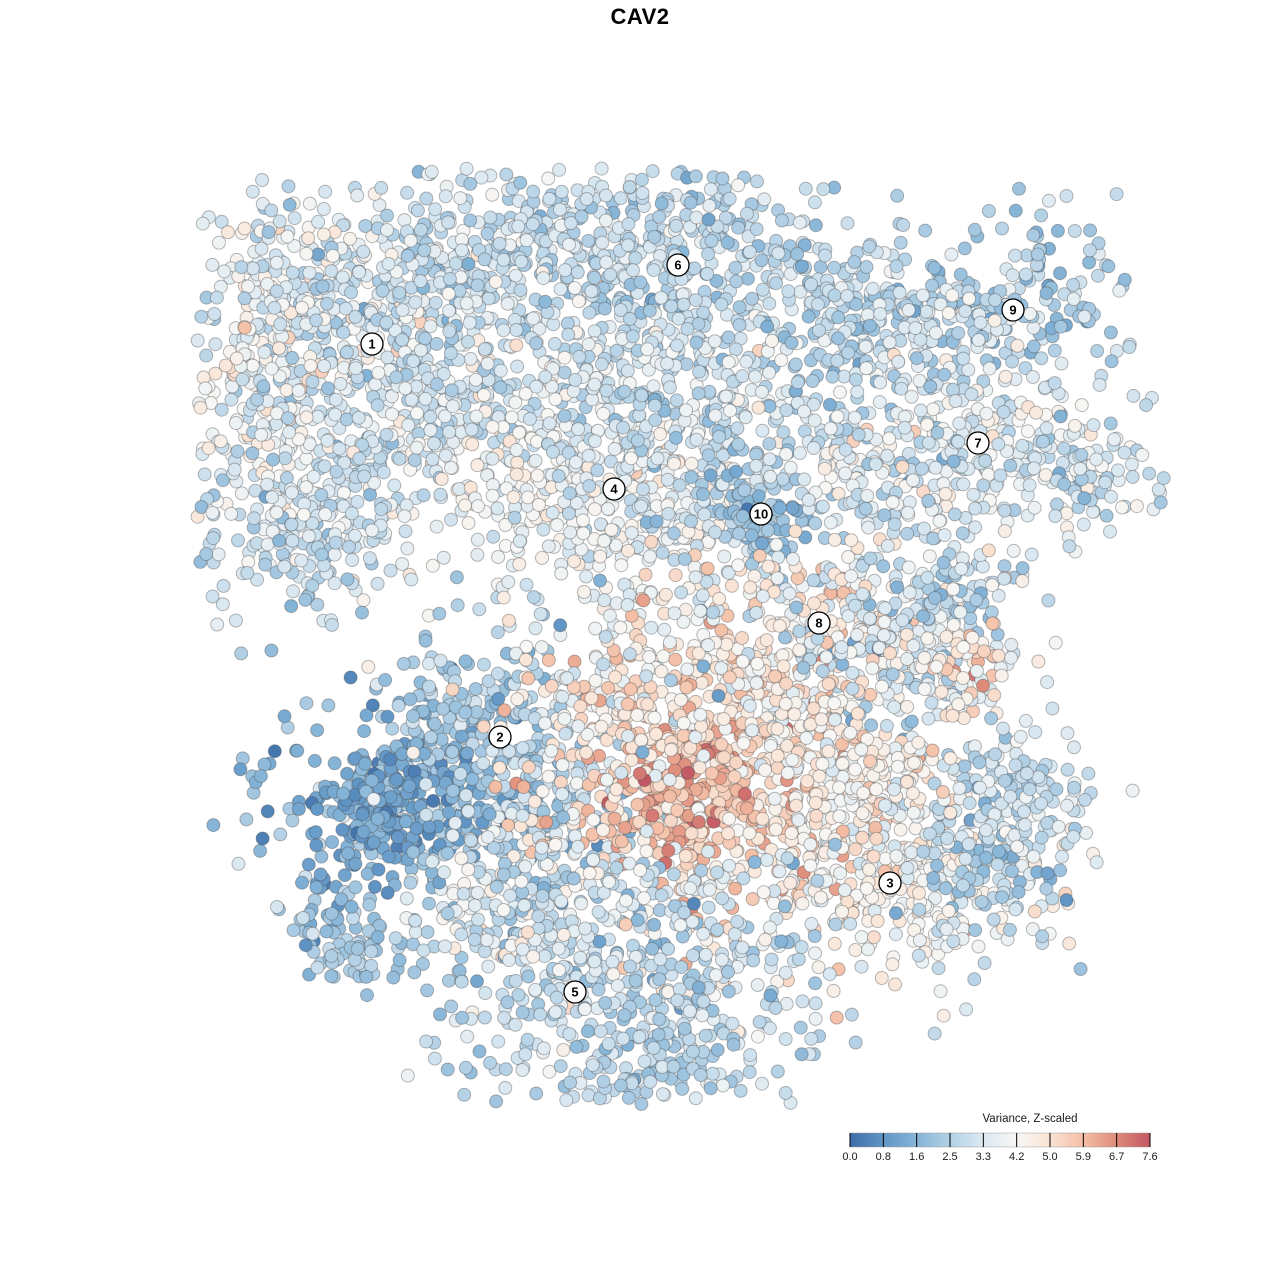  I want to click on cluster-label-9: 9, so click(1013, 310).